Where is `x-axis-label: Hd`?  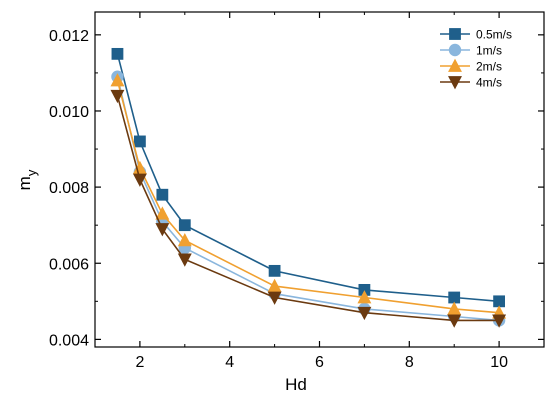
x-axis-label: Hd is located at coordinates (296, 384).